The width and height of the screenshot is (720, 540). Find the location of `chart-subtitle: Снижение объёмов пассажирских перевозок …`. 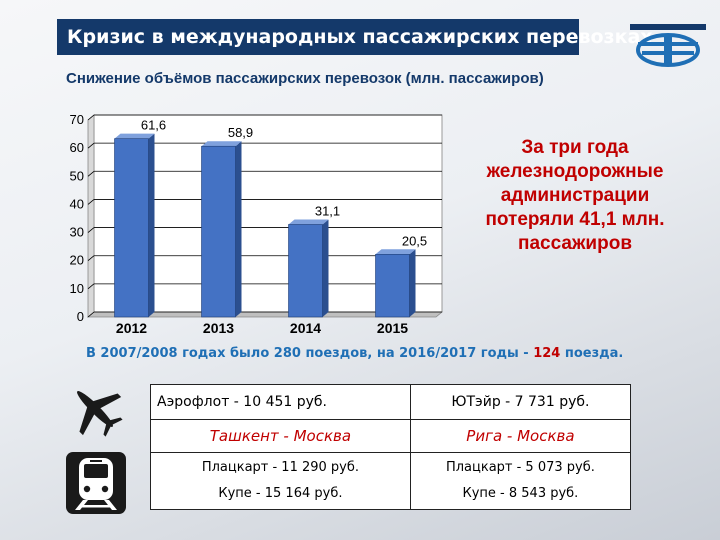

chart-subtitle: Снижение объёмов пассажирских перевозок … is located at coordinates (305, 78).